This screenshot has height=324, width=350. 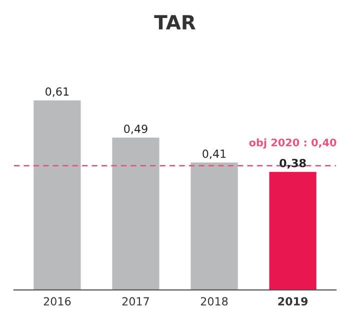 I want to click on x-tick-label: 2016, so click(x=57, y=301).